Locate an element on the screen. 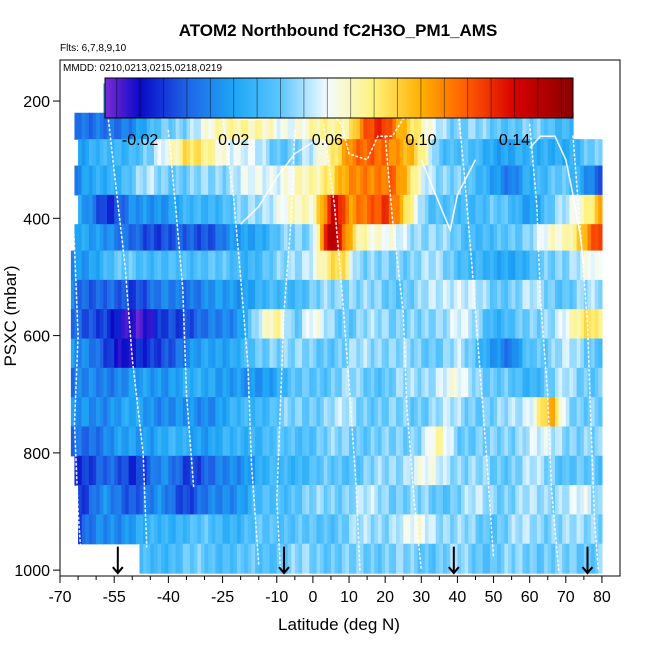 Image resolution: width=650 pixels, height=650 pixels. x-tick-label: 40 is located at coordinates (458, 597).